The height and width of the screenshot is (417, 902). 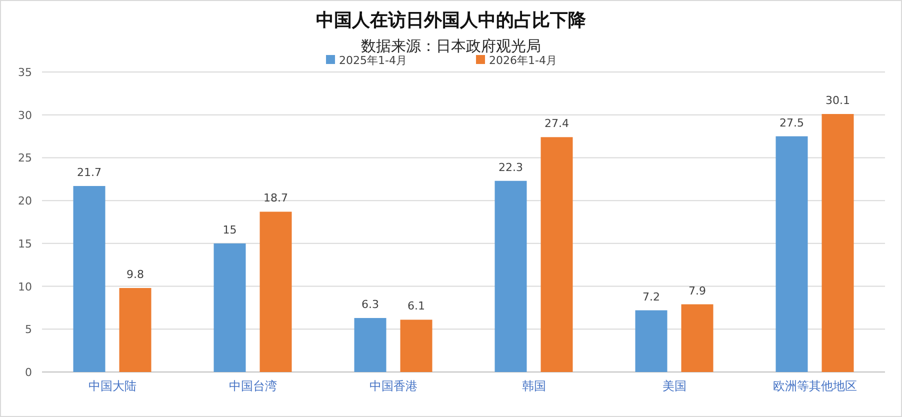 What do you see at coordinates (25, 158) in the screenshot?
I see `y-tick-label: 25` at bounding box center [25, 158].